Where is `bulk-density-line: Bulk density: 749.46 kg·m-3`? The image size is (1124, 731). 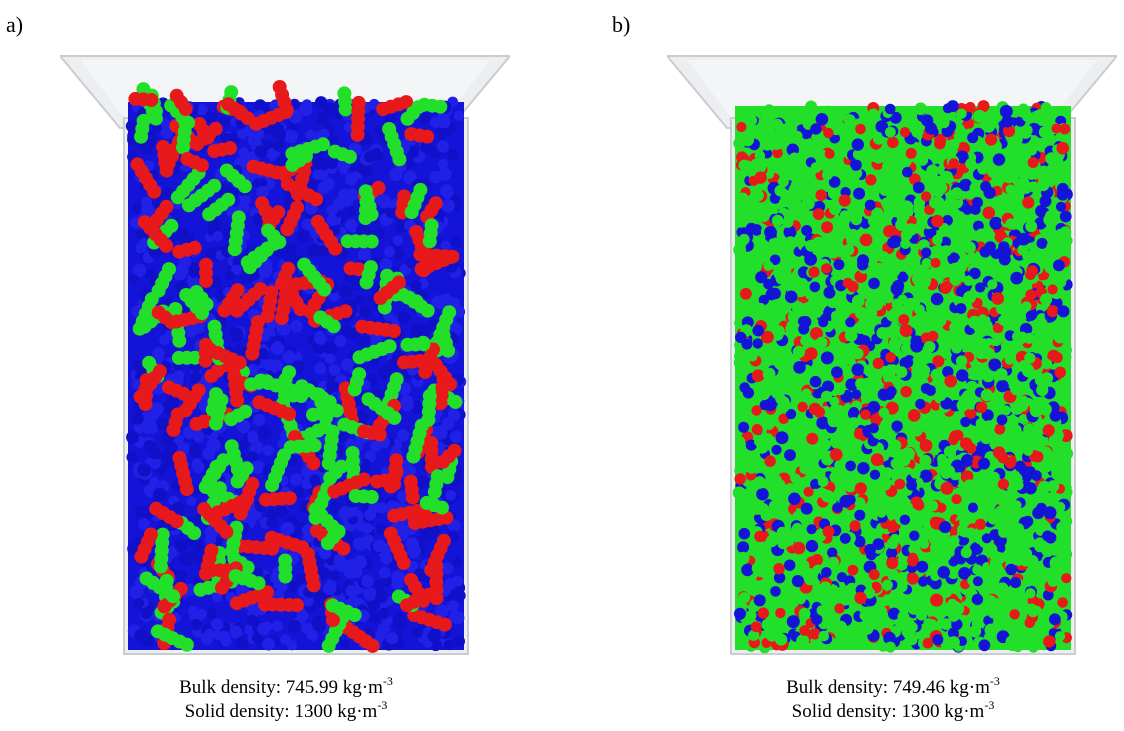 bulk-density-line: Bulk density: 749.46 kg·m-3 is located at coordinates (893, 686).